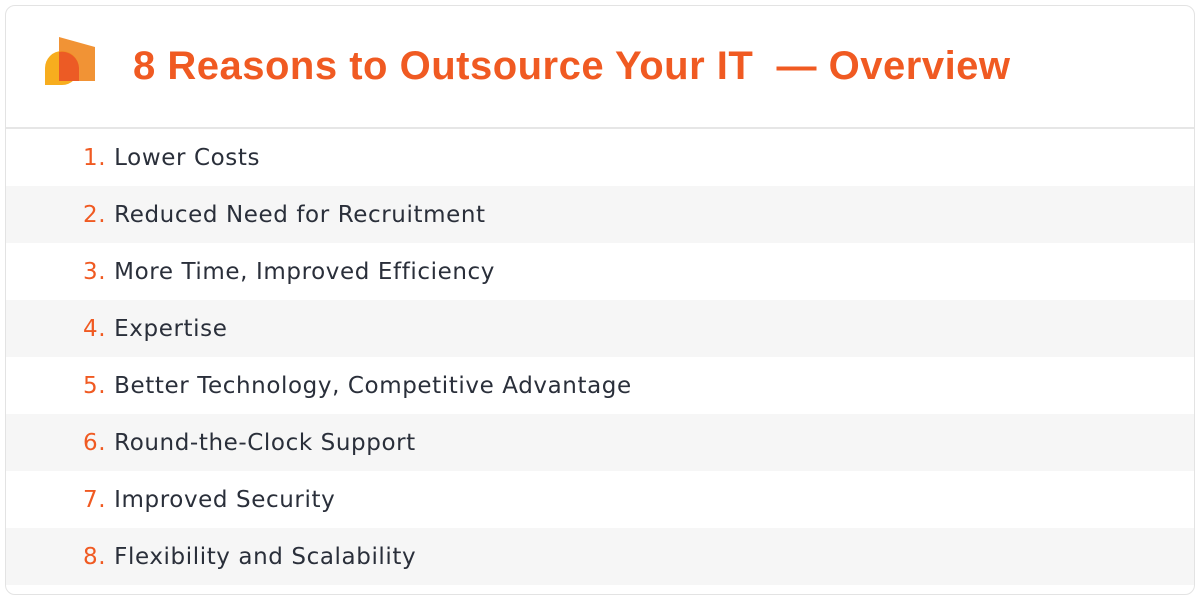 The width and height of the screenshot is (1200, 609). Describe the element at coordinates (95, 328) in the screenshot. I see `item-number: 4.` at that location.